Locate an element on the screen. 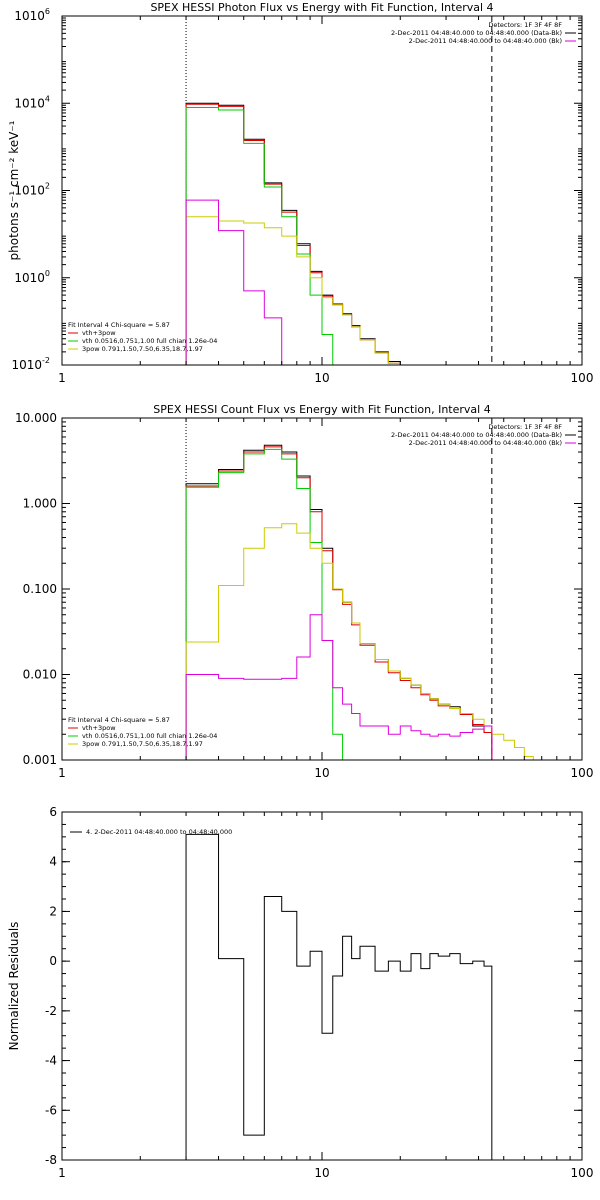 The height and width of the screenshot is (1200, 600). y-tick-label: 2 is located at coordinates (53, 911).